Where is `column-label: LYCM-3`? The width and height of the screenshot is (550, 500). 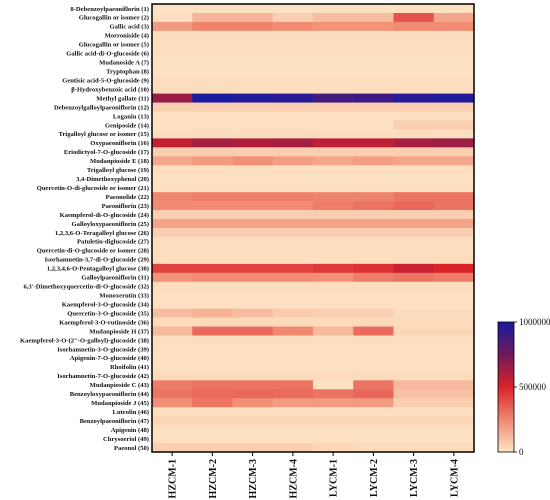 column-label: LYCM-3 is located at coordinates (414, 478).